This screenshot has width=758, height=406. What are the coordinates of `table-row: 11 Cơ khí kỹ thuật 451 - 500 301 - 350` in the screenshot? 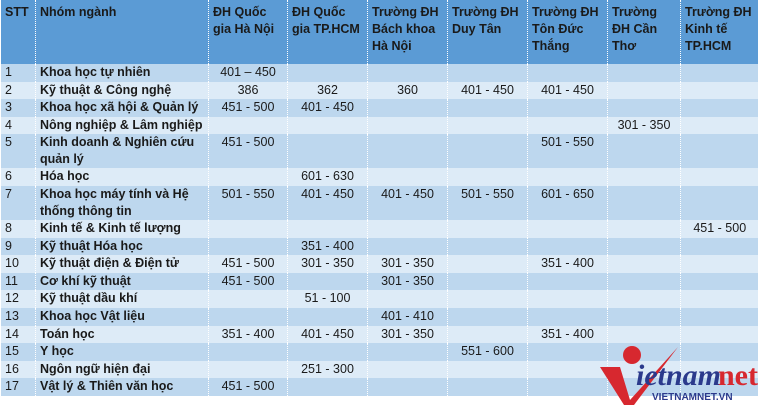 It's located at (379, 281).